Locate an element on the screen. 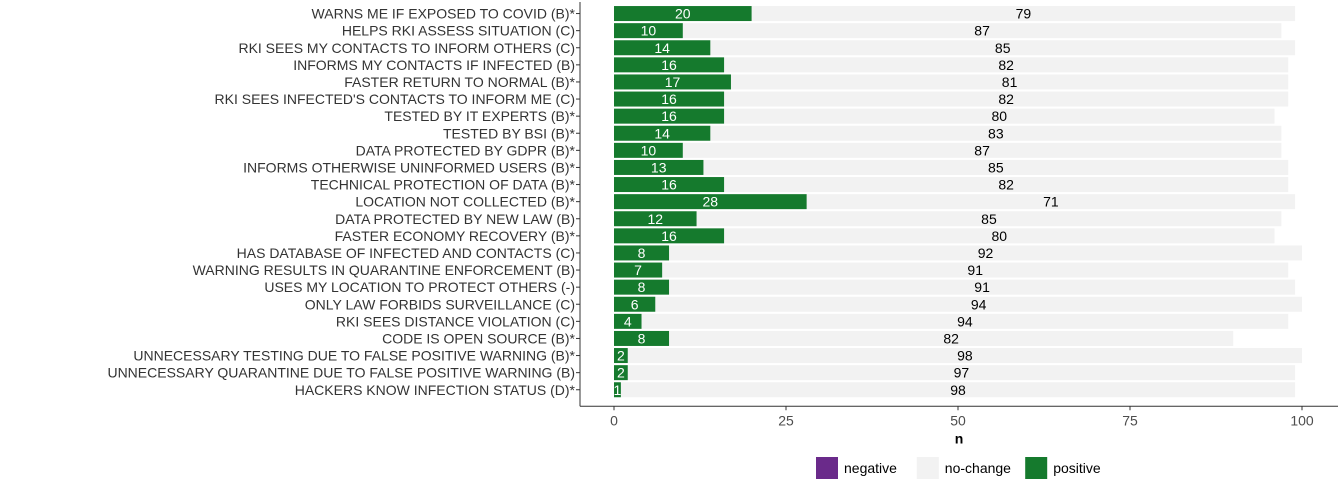 The height and width of the screenshot is (491, 1343). data-label-no-change: 85 is located at coordinates (1003, 48).